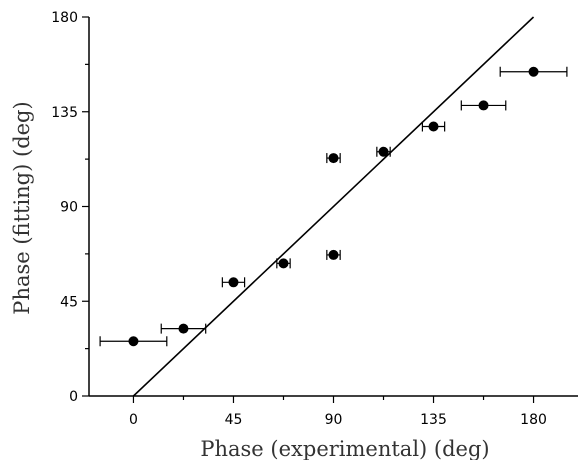 Image resolution: width=579 pixels, height=460 pixels. What do you see at coordinates (73, 397) in the screenshot?
I see `y-tick-label: 0` at bounding box center [73, 397].